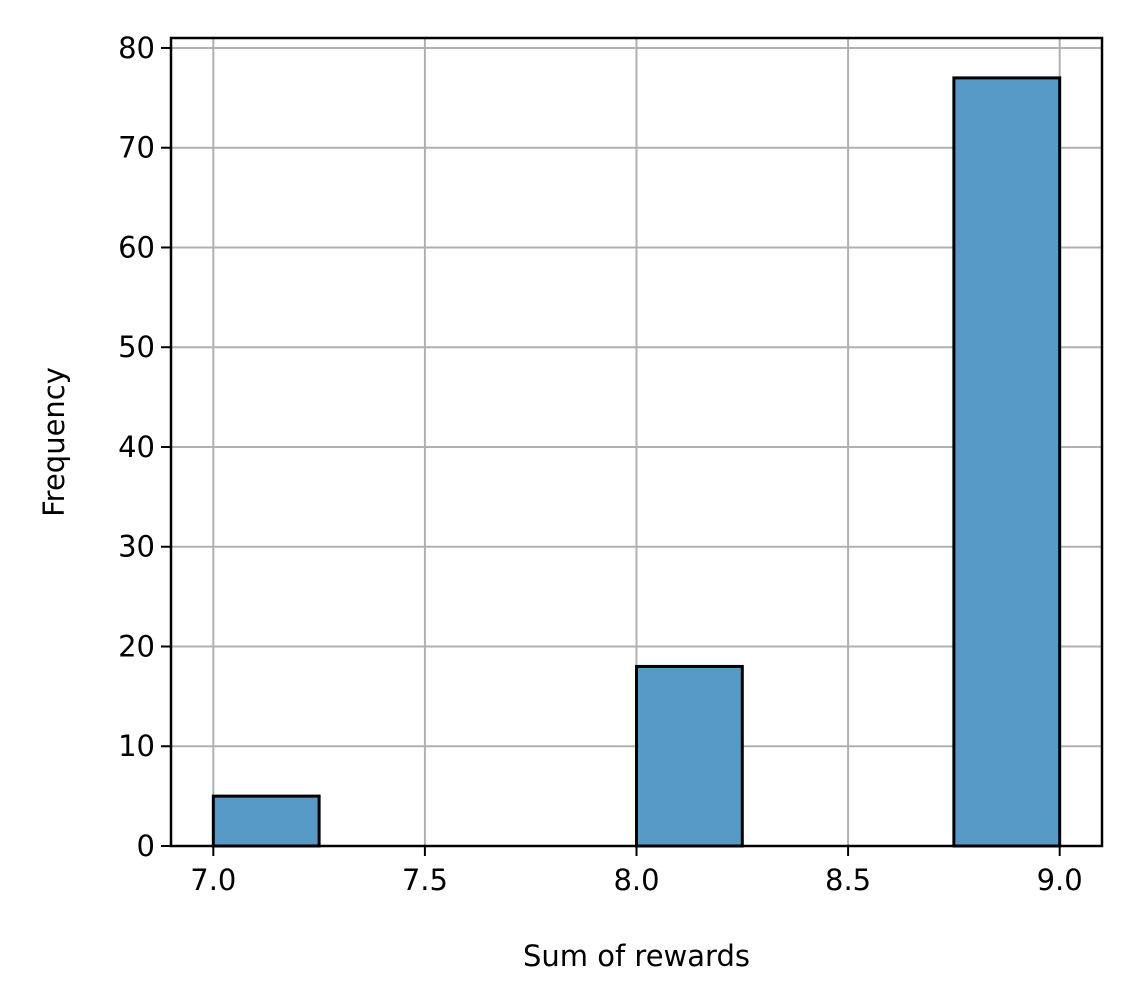 The image size is (1130, 1006). What do you see at coordinates (136, 547) in the screenshot?
I see `y-tick-label: 30` at bounding box center [136, 547].